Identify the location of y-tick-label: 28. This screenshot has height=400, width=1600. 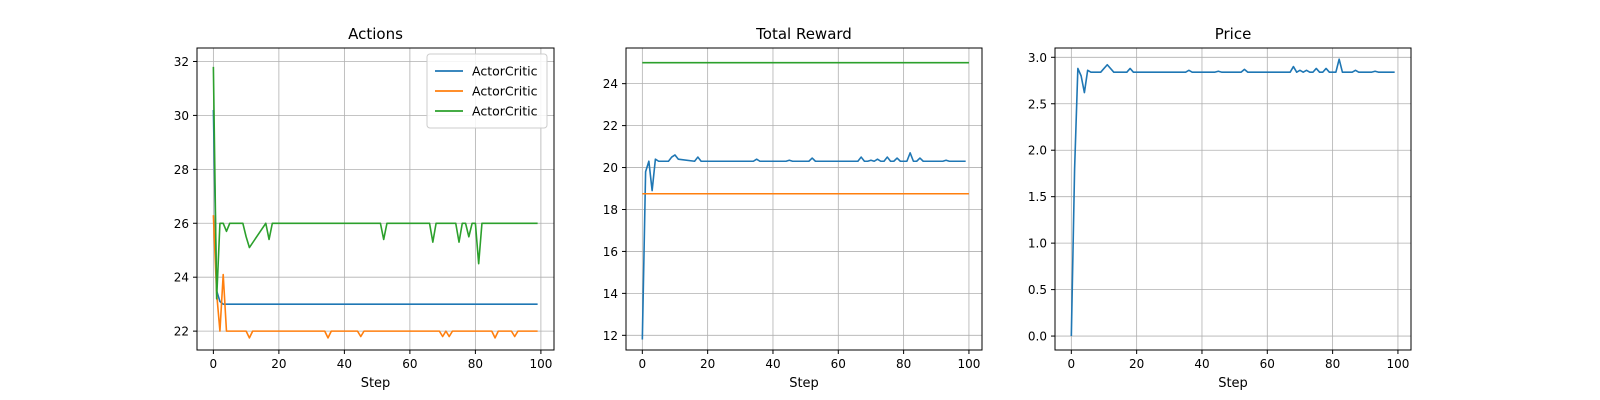
(181, 170).